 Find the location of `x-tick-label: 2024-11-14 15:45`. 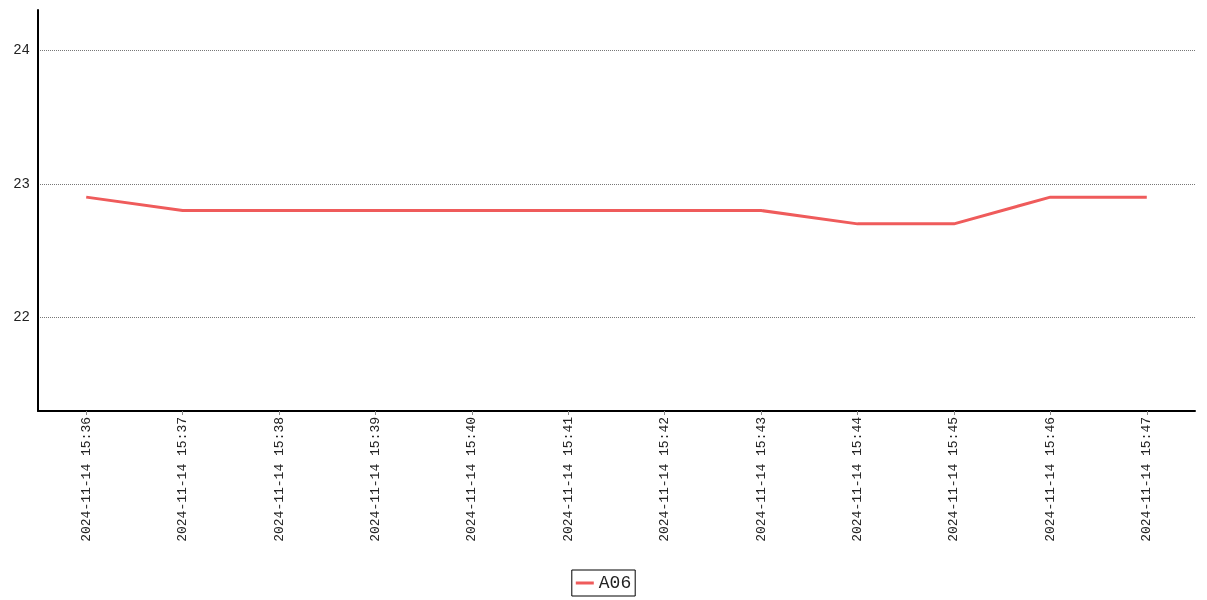

x-tick-label: 2024-11-14 15:45 is located at coordinates (954, 479).